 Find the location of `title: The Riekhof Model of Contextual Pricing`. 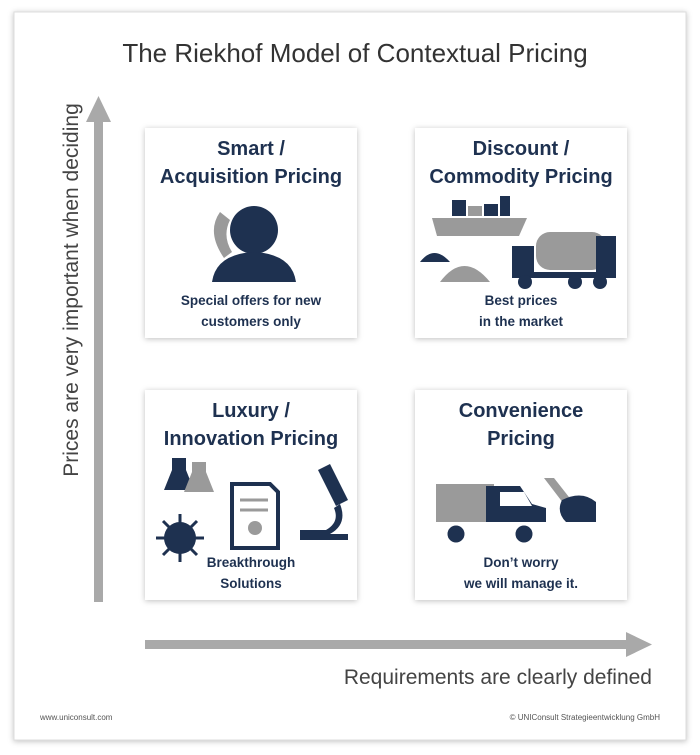

title: The Riekhof Model of Contextual Pricing is located at coordinates (354, 53).